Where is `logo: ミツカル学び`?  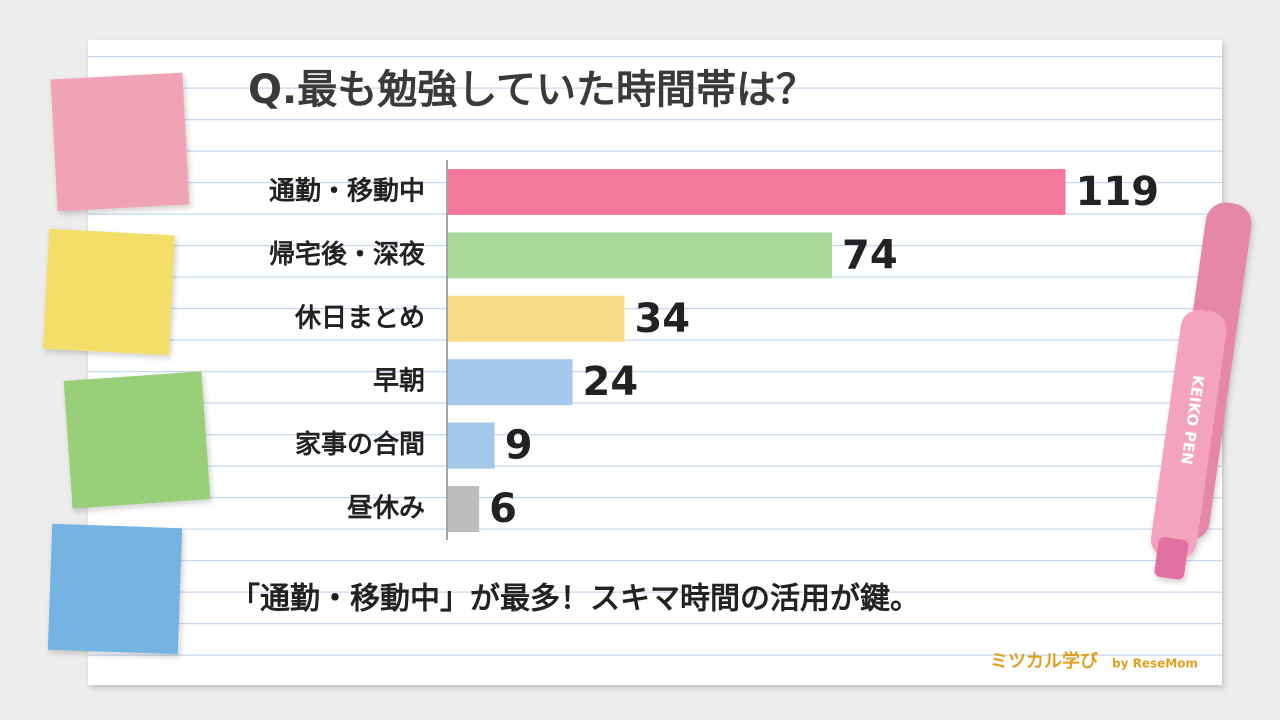
logo: ミツカル学び is located at coordinates (1044, 661).